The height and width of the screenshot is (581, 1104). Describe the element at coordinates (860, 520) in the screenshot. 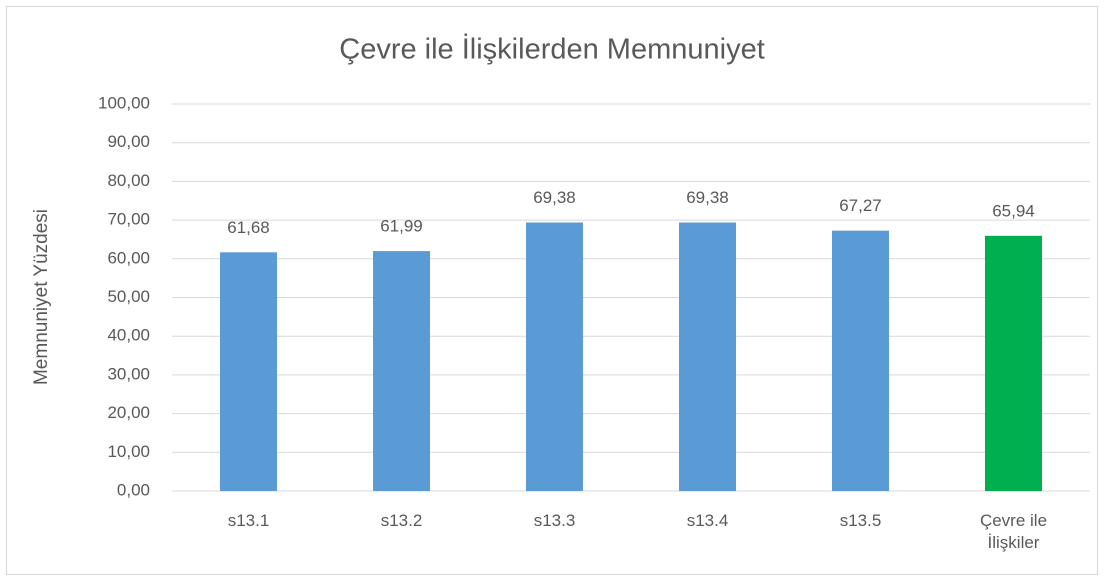

I see `x-tick-label: s13.5` at that location.